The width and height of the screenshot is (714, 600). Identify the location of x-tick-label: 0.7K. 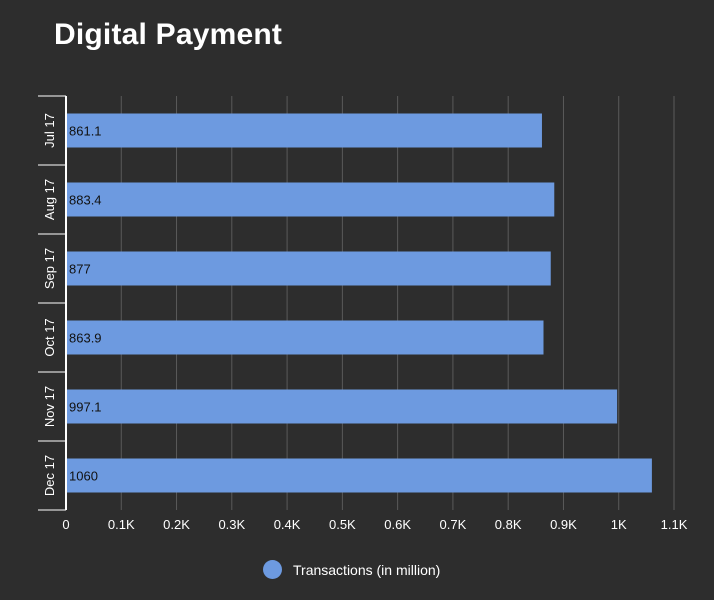
(453, 524).